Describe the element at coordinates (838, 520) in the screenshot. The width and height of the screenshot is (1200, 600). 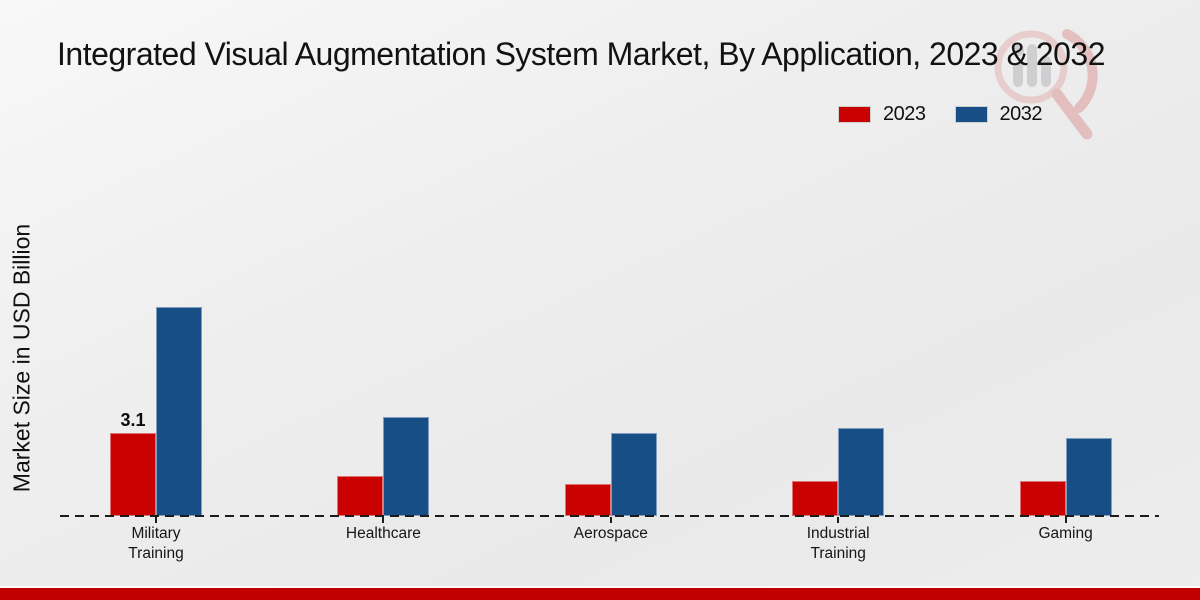
I see `axis-tick-industrial-training` at that location.